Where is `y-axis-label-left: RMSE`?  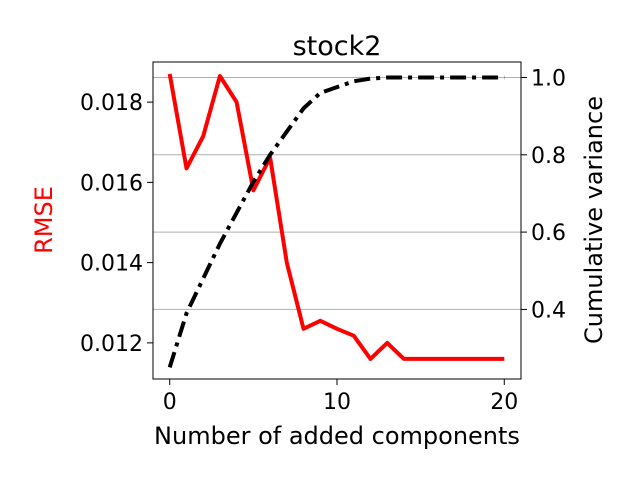 y-axis-label-left: RMSE is located at coordinates (44, 220).